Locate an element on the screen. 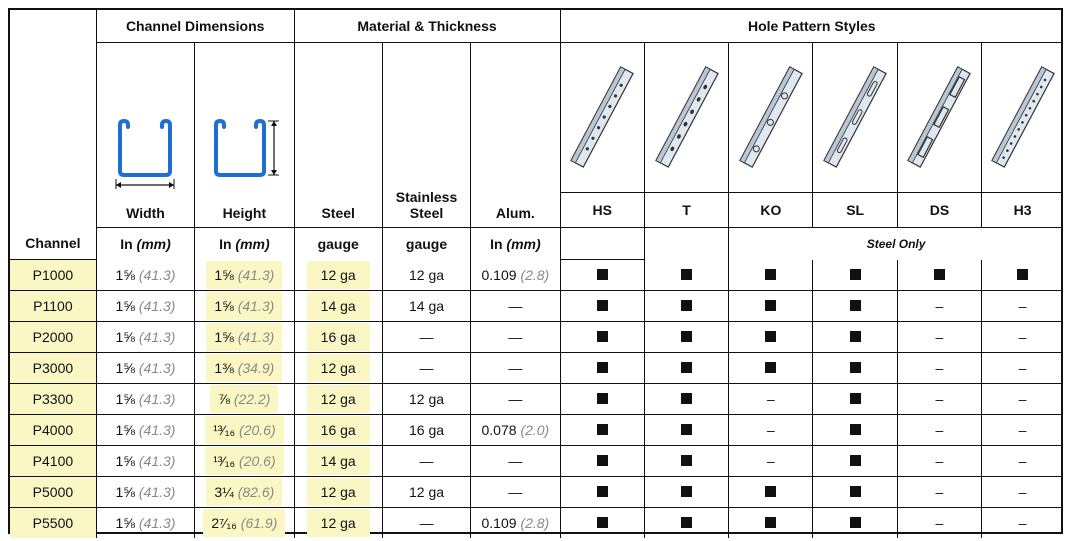 The height and width of the screenshot is (541, 1071). width-label: Width is located at coordinates (145, 213).